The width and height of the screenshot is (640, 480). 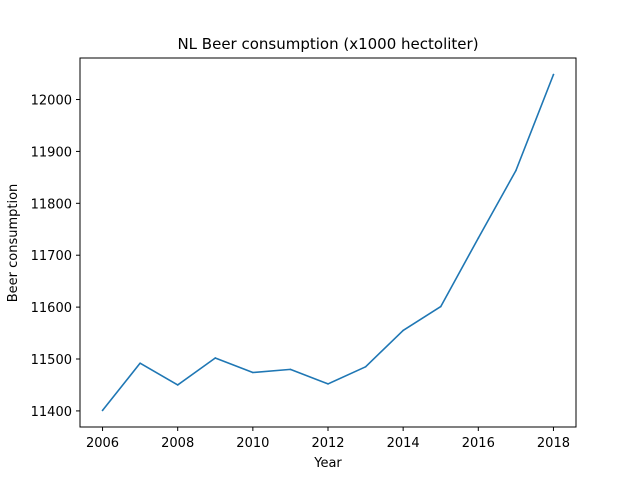 I want to click on x-tick-label: 2014, so click(x=403, y=443).